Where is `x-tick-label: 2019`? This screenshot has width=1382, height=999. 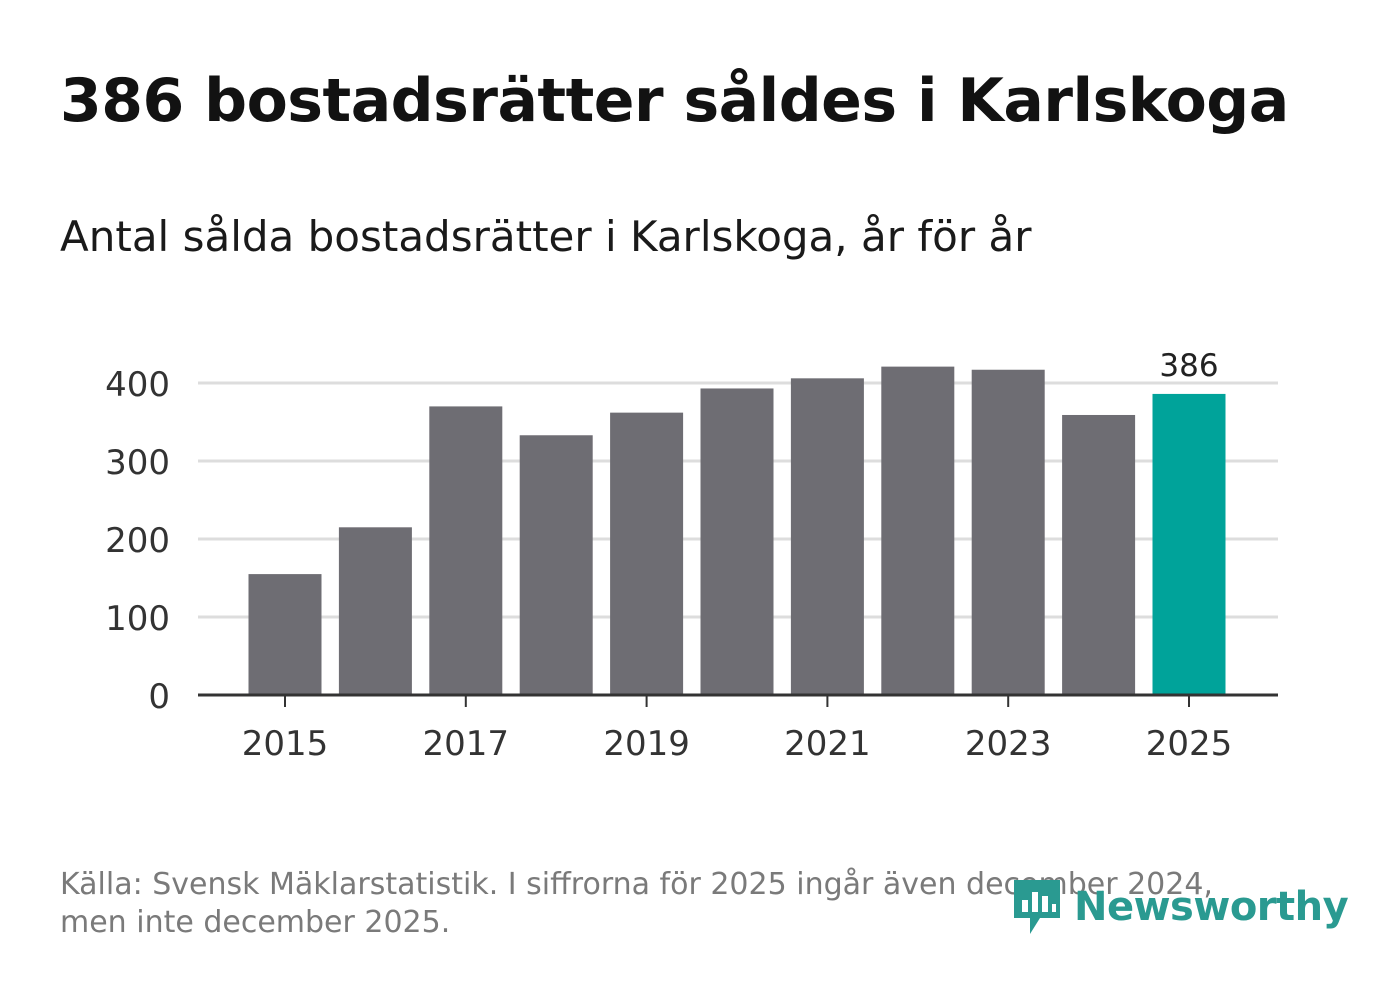 x-tick-label: 2019 is located at coordinates (646, 744).